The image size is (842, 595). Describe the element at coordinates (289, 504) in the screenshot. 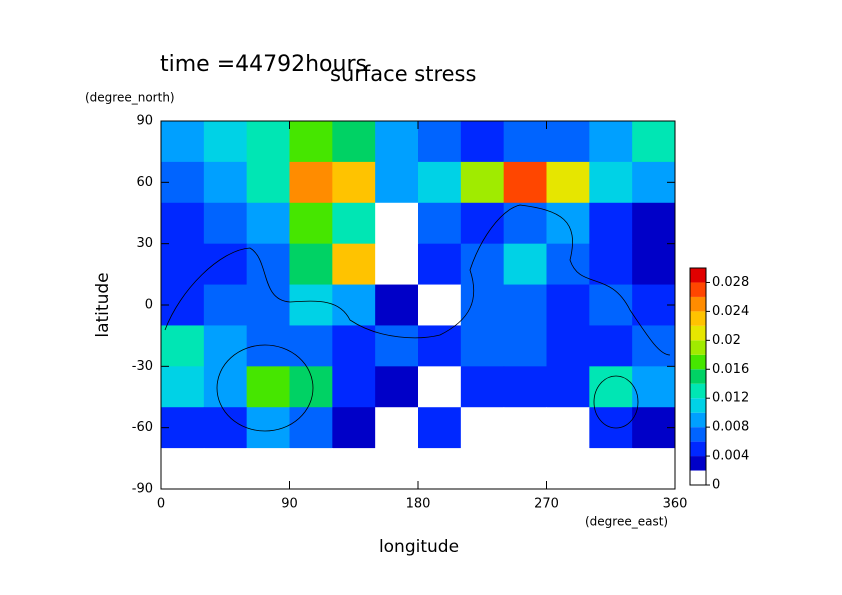

I see `x-tick-label: 90` at that location.